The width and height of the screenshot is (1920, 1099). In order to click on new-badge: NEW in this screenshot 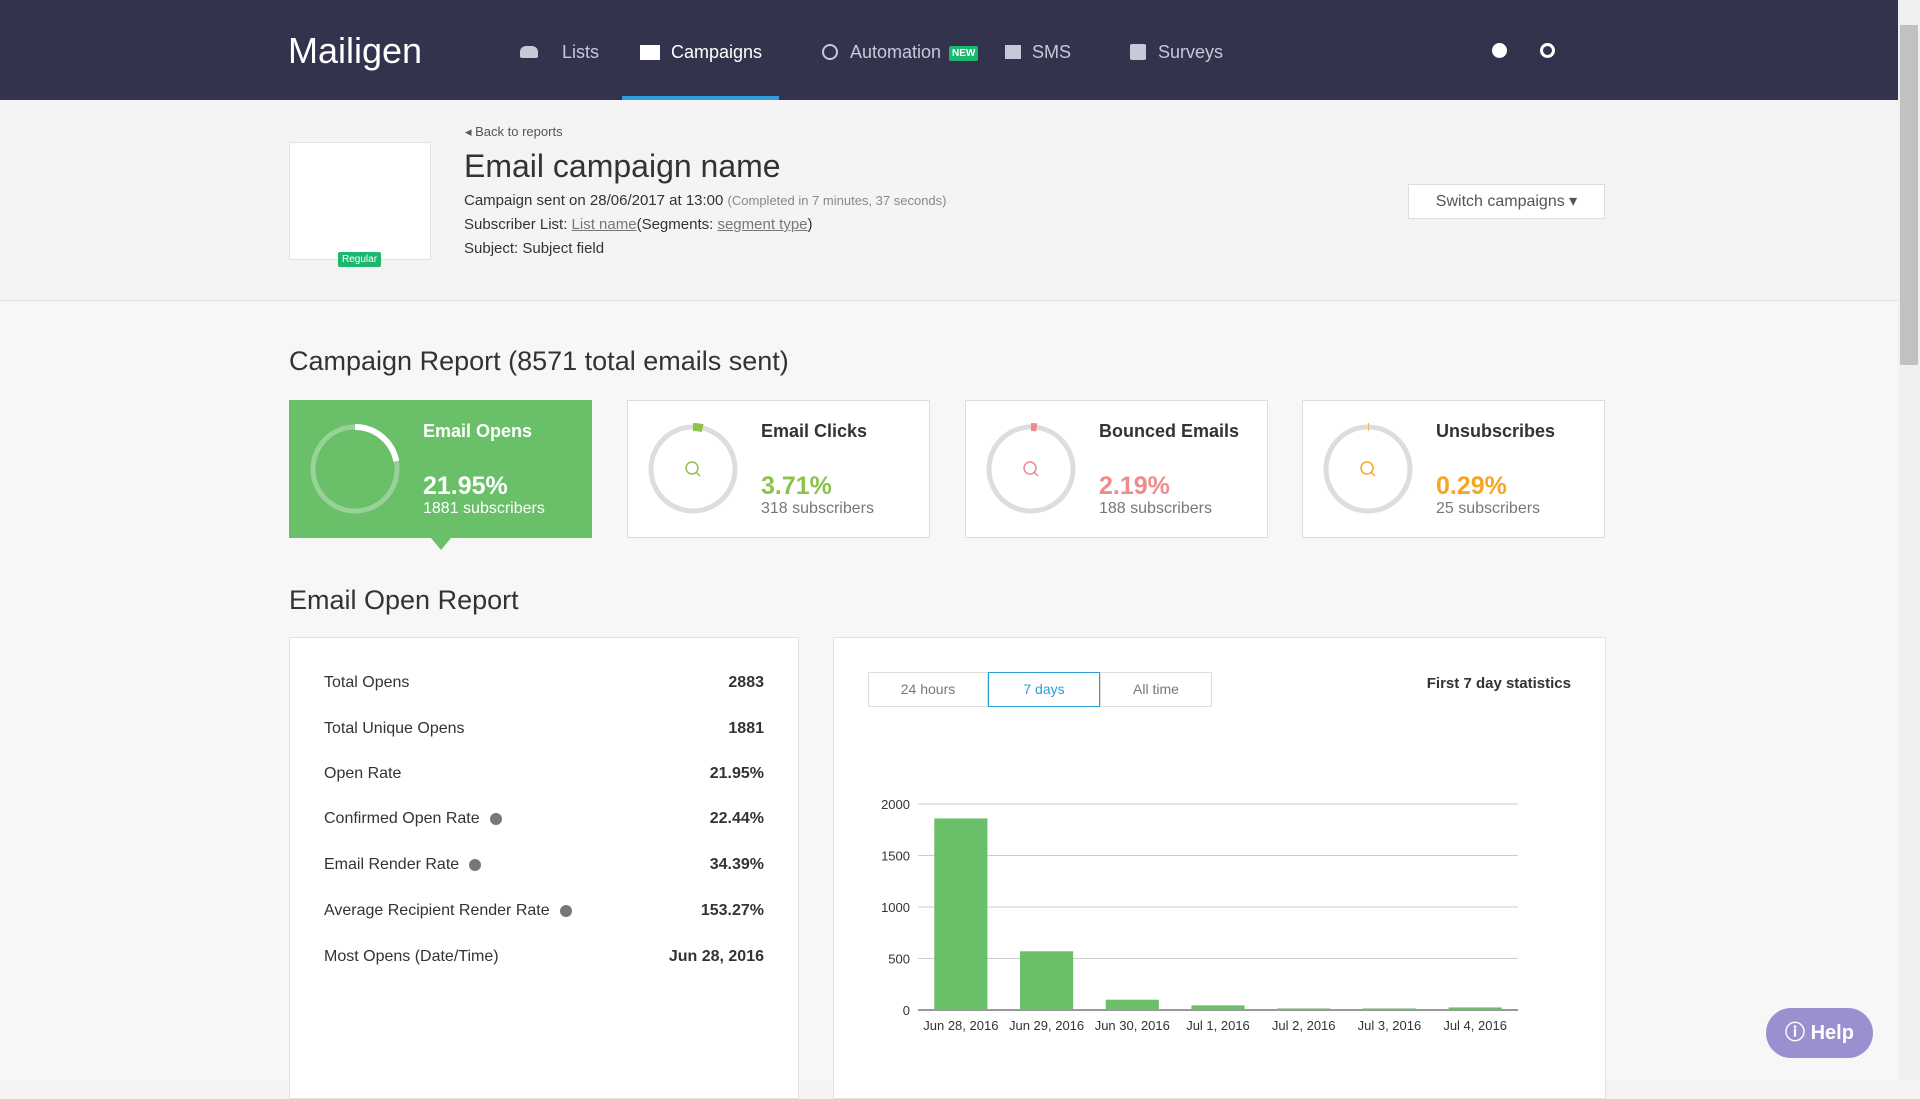, I will do `click(964, 53)`.